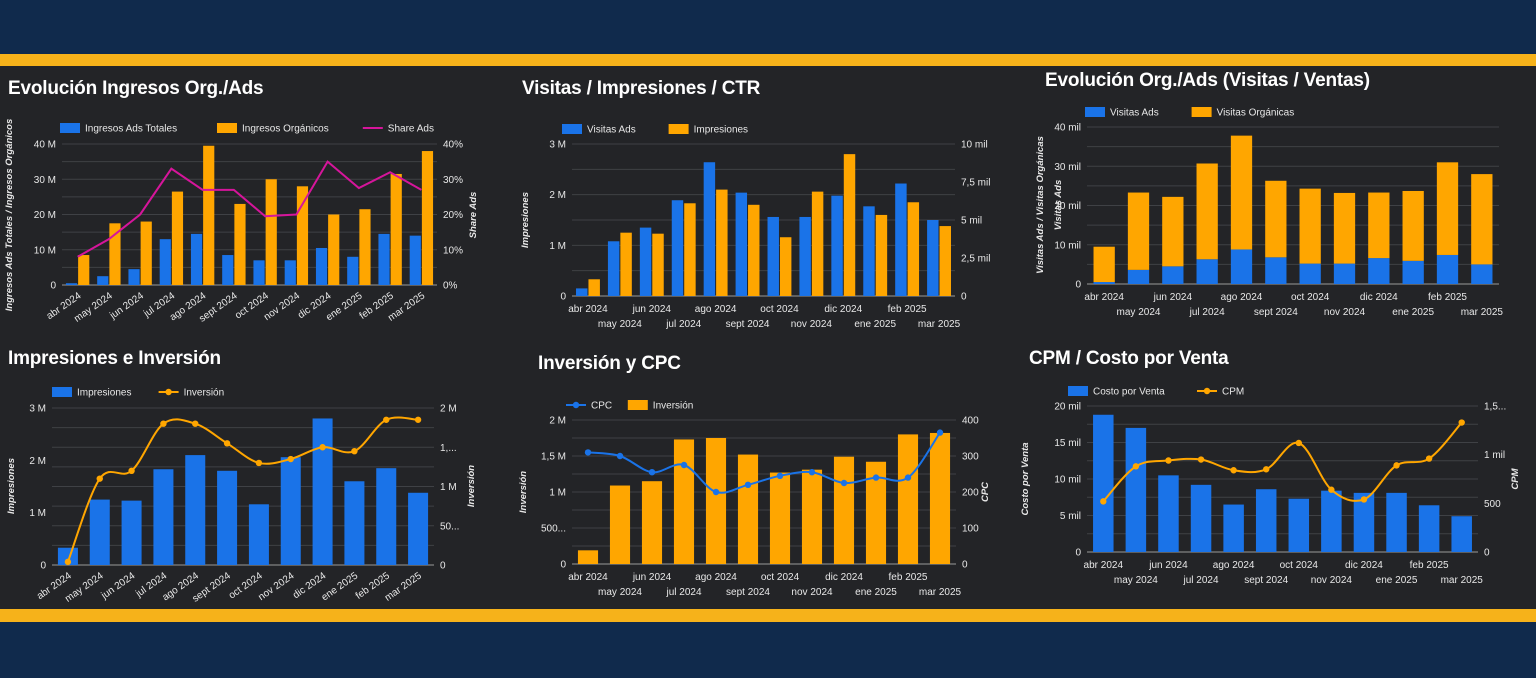  Describe the element at coordinates (970, 457) in the screenshot. I see `y2-tick-label: 300` at that location.